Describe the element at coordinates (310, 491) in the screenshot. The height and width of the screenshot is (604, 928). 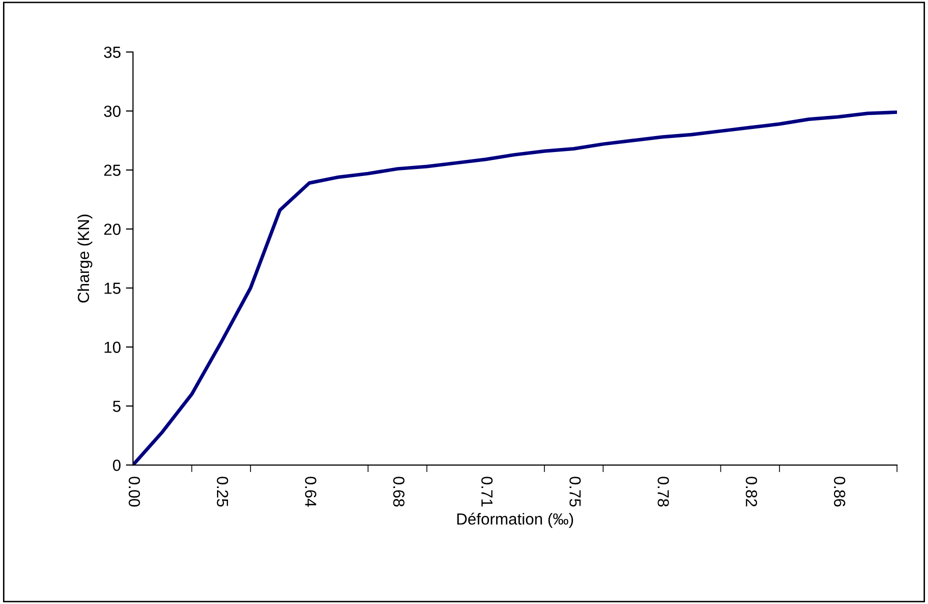
I see `x-tick-label: 0.64` at that location.